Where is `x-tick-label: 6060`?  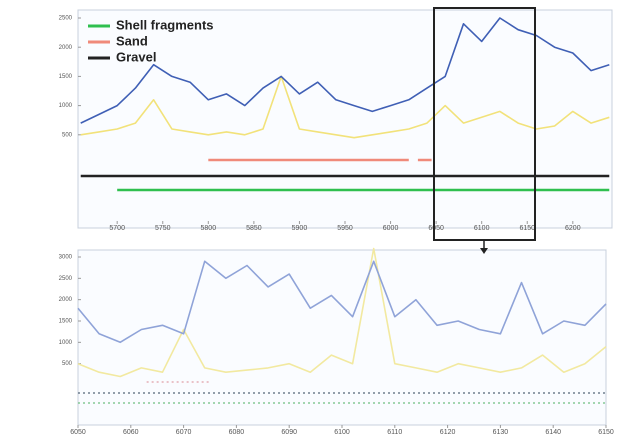
x-tick-label: 6060 is located at coordinates (131, 432).